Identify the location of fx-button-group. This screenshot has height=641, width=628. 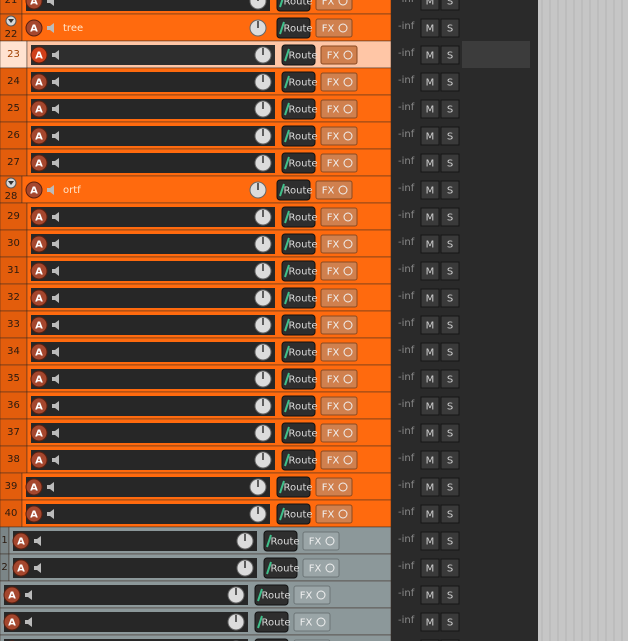
(334, 5).